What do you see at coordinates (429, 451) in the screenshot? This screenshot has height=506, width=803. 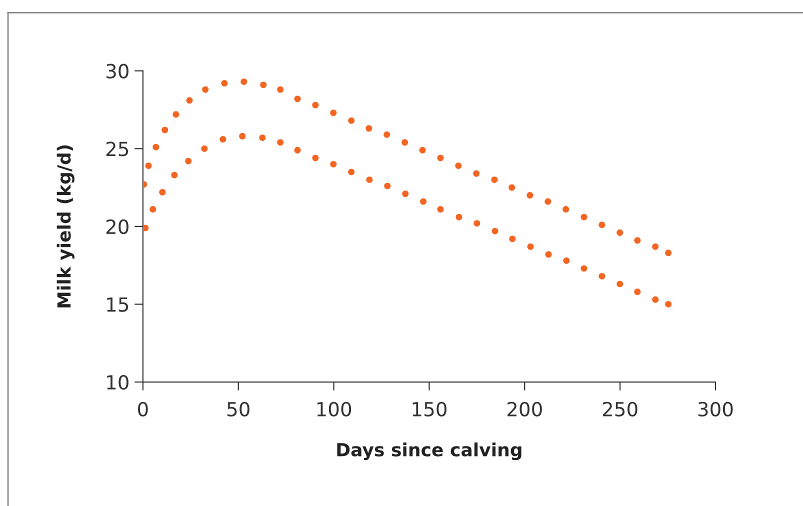 I see `x-axis-title: Days since calving` at bounding box center [429, 451].